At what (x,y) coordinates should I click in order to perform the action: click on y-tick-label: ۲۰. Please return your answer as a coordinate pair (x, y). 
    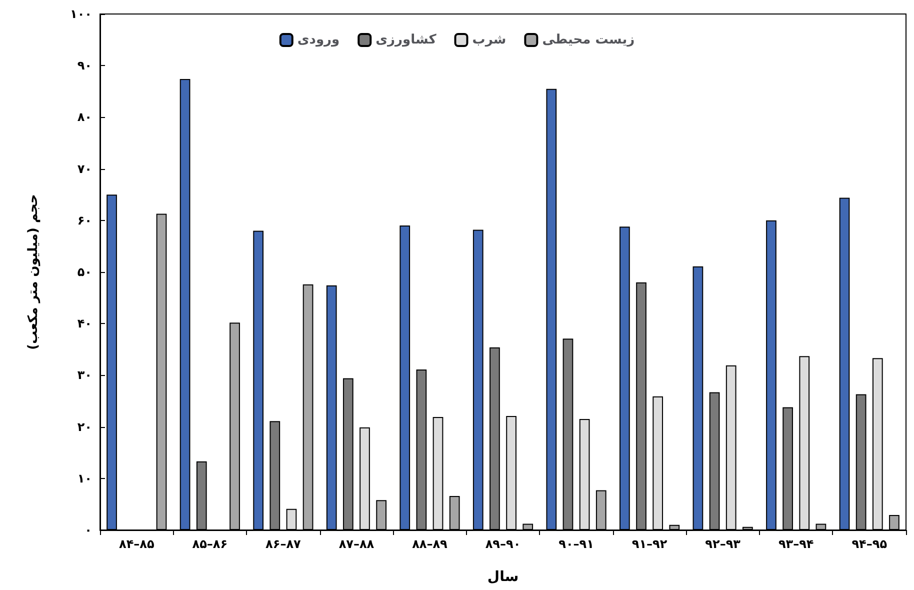
    Looking at the image, I should click on (84, 427).